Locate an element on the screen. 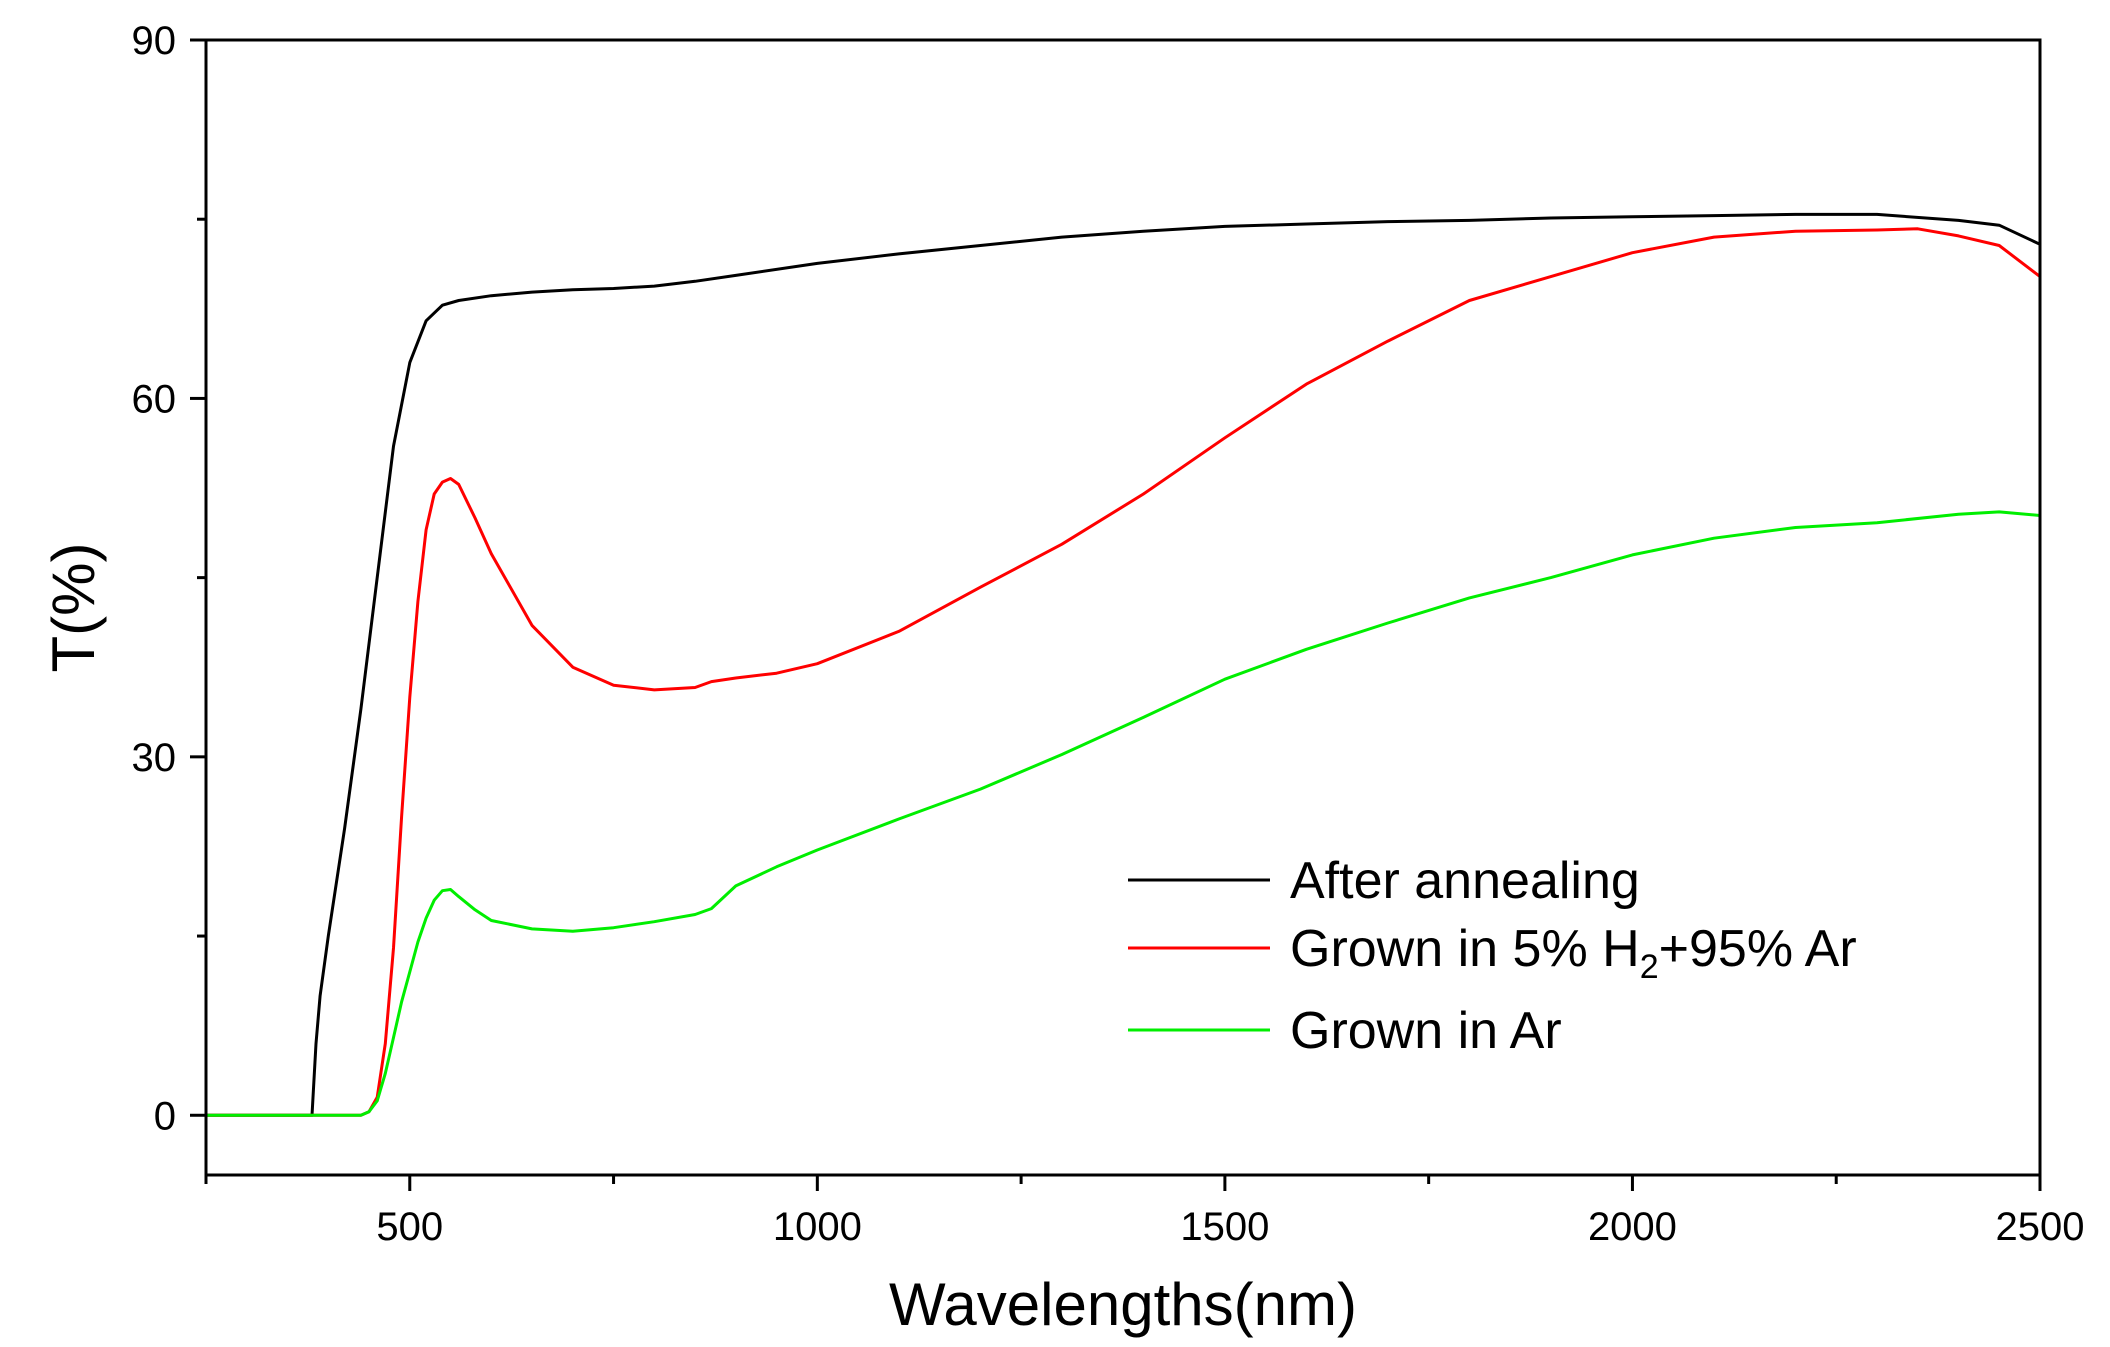  legend-label-subscript: 2 is located at coordinates (1649, 967).